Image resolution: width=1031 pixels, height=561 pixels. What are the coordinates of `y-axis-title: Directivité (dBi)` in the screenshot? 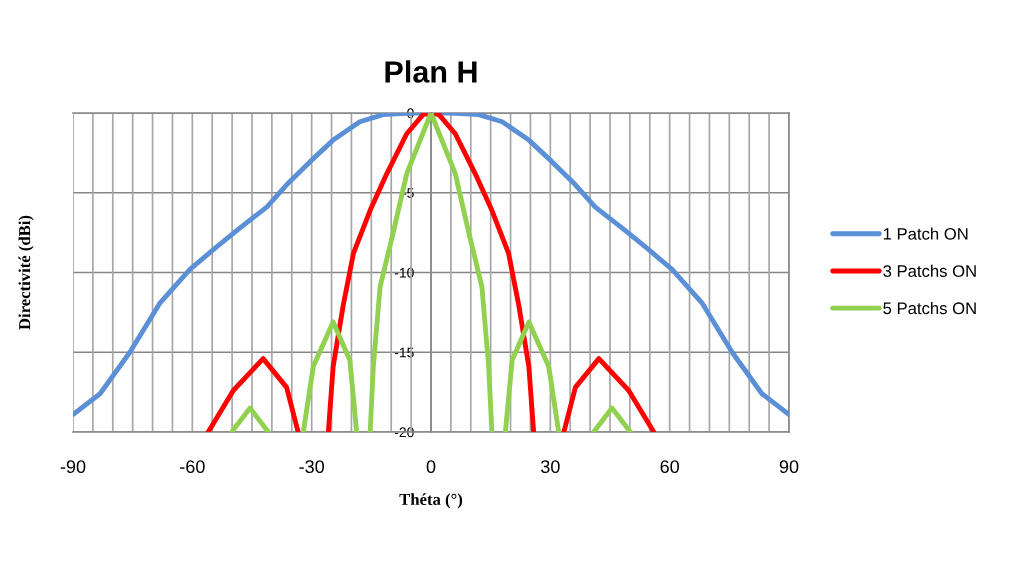 It's located at (26, 272).